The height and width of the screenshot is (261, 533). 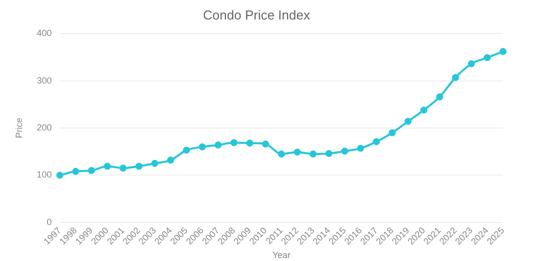 What do you see at coordinates (19, 128) in the screenshot?
I see `y-axis-title: Price` at bounding box center [19, 128].